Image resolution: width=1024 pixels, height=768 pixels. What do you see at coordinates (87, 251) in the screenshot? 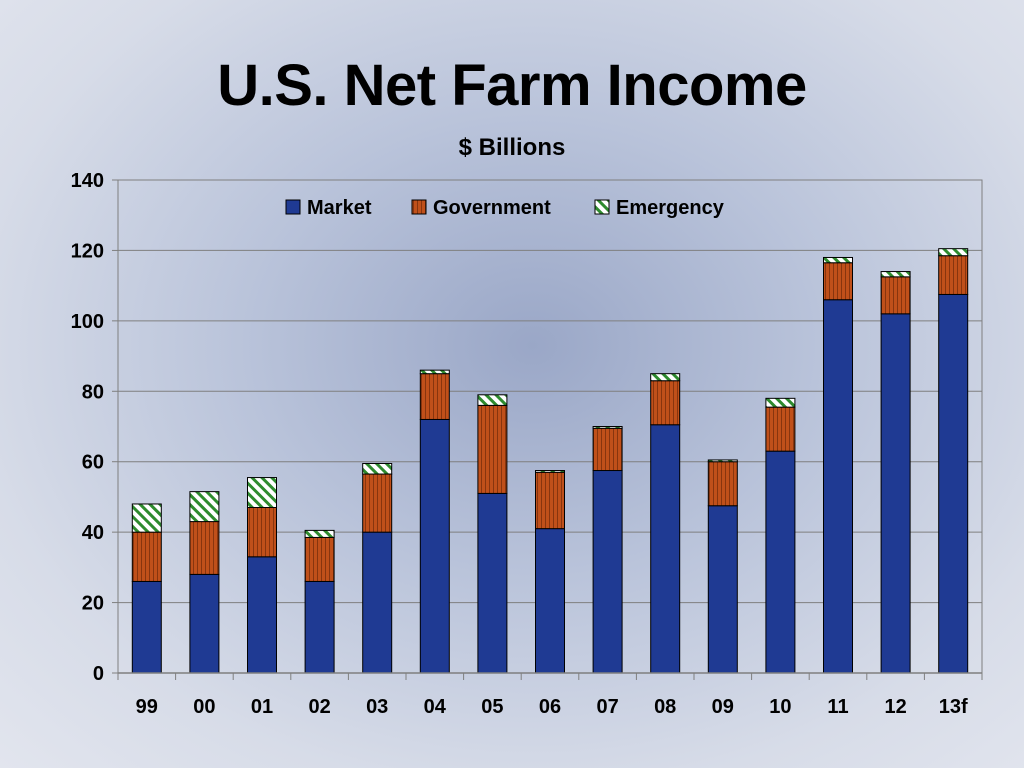
I see `y-tick-label: 120` at bounding box center [87, 251].